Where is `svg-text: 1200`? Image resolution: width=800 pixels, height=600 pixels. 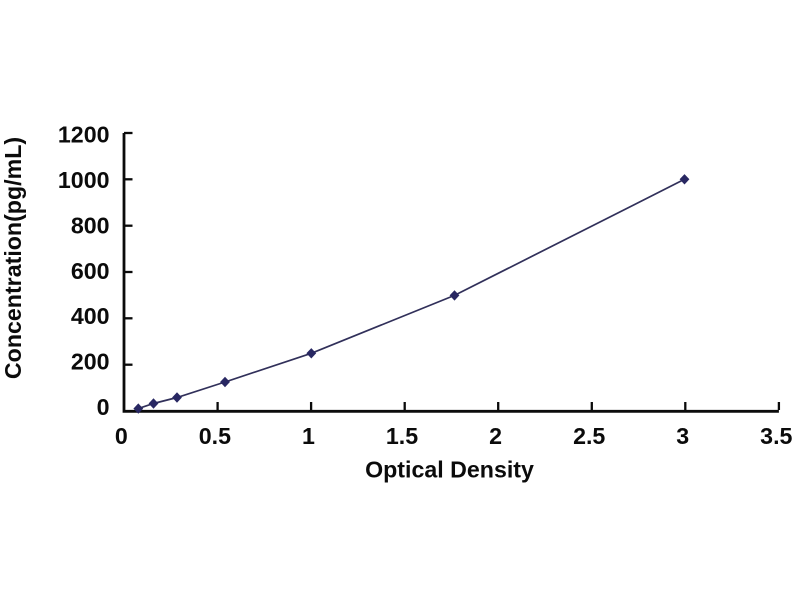
svg-text: 1200 is located at coordinates (84, 135).